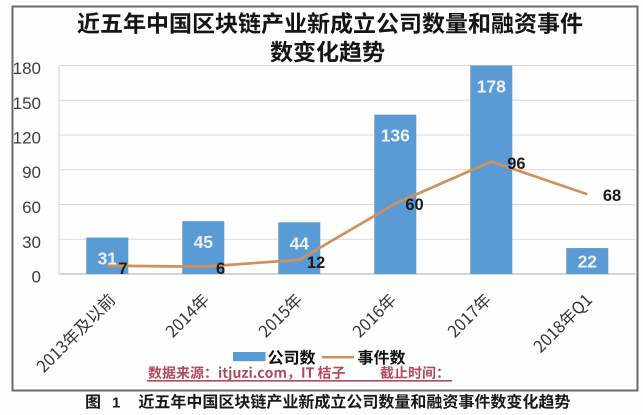  What do you see at coordinates (27, 138) in the screenshot?
I see `svg-text: 120` at bounding box center [27, 138].